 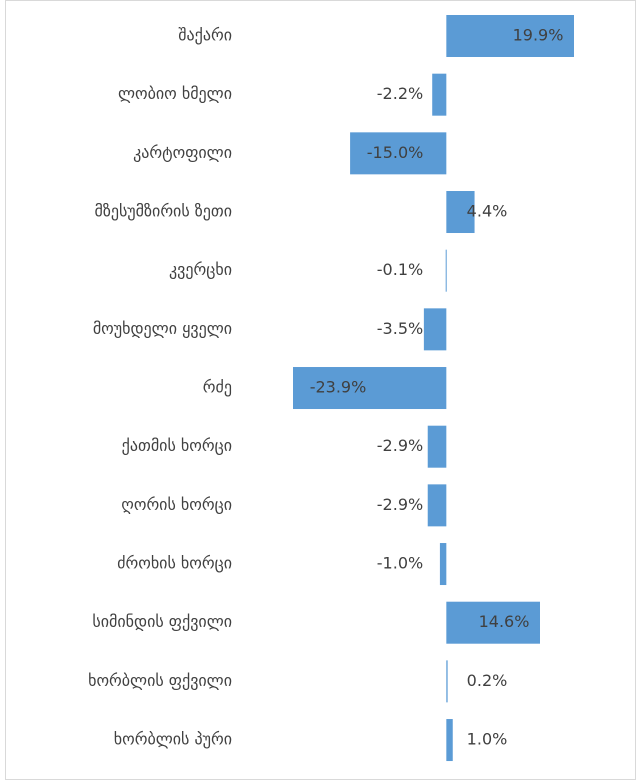 I want to click on value-label: 0.2%, so click(x=487, y=680).